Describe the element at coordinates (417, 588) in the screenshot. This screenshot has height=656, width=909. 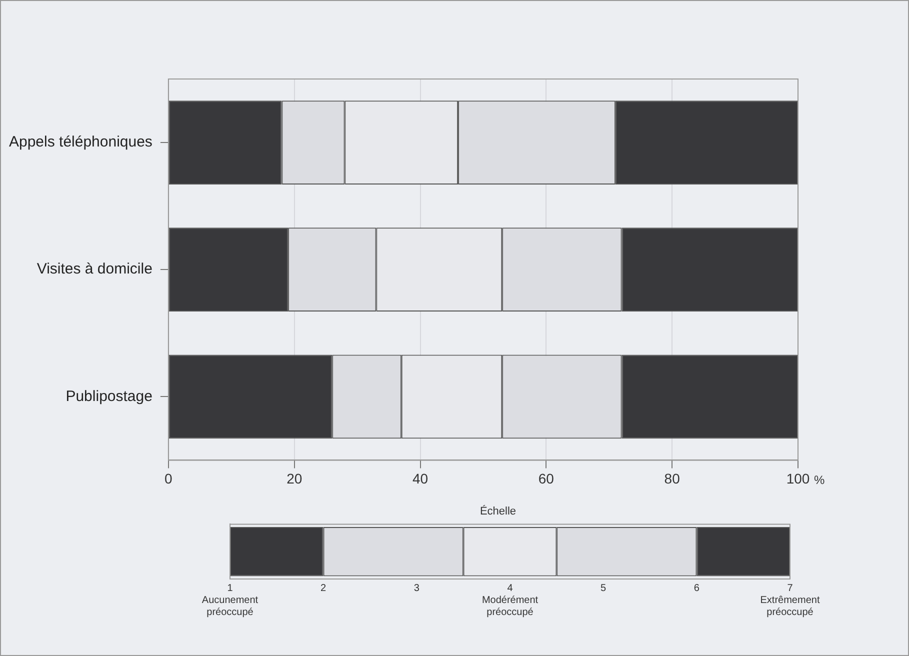
I see `x-tick-label: 3` at that location.